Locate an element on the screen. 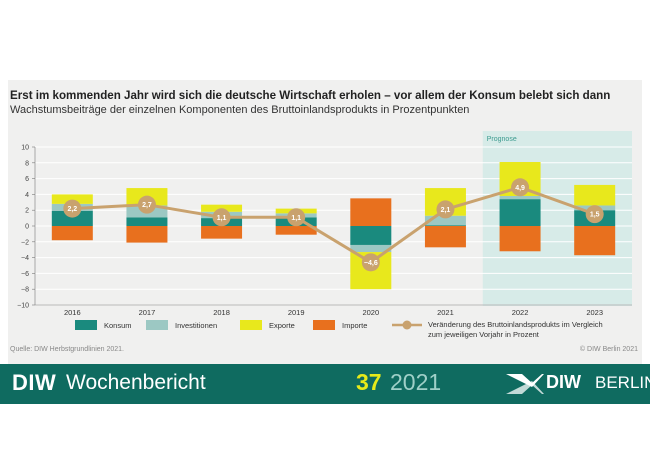 The image size is (650, 450). x-tick-label-2020: 2020 is located at coordinates (370, 312).